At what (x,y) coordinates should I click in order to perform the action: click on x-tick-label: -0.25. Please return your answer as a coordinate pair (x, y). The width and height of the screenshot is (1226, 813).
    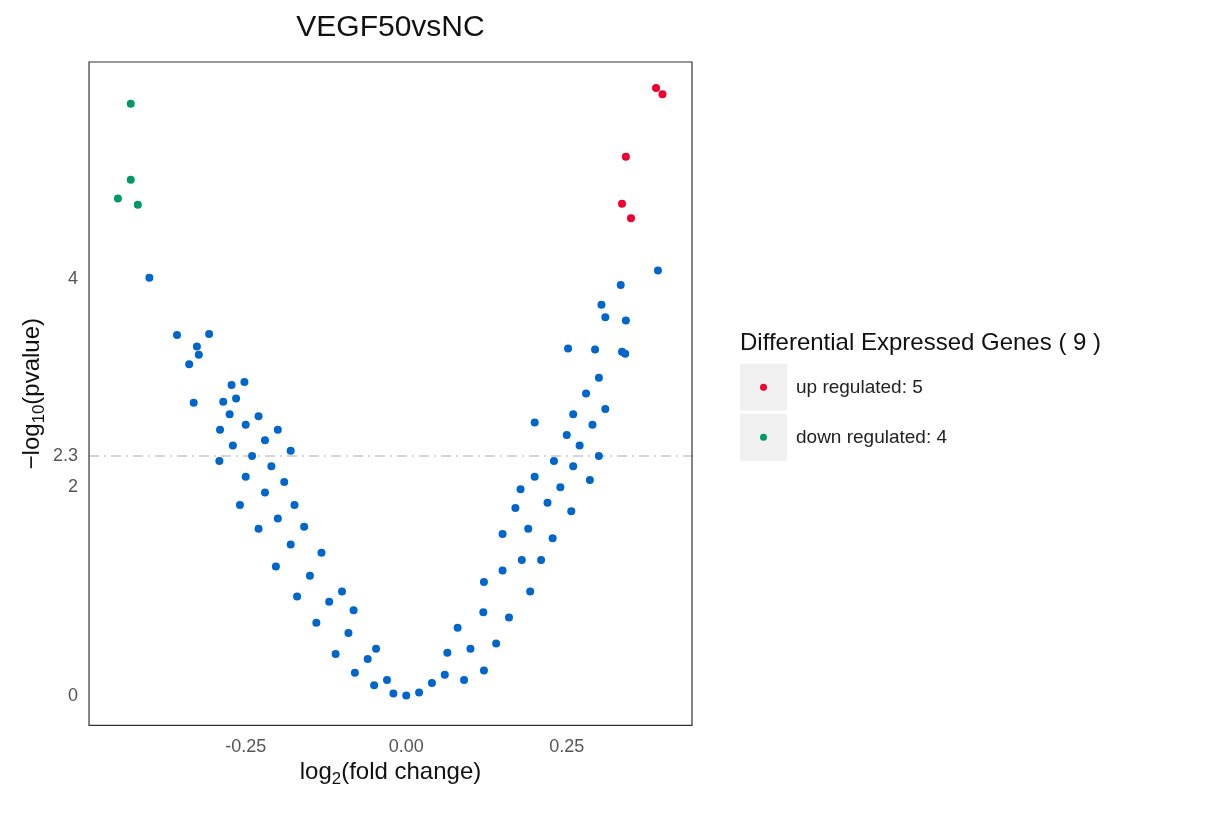
    Looking at the image, I should click on (246, 746).